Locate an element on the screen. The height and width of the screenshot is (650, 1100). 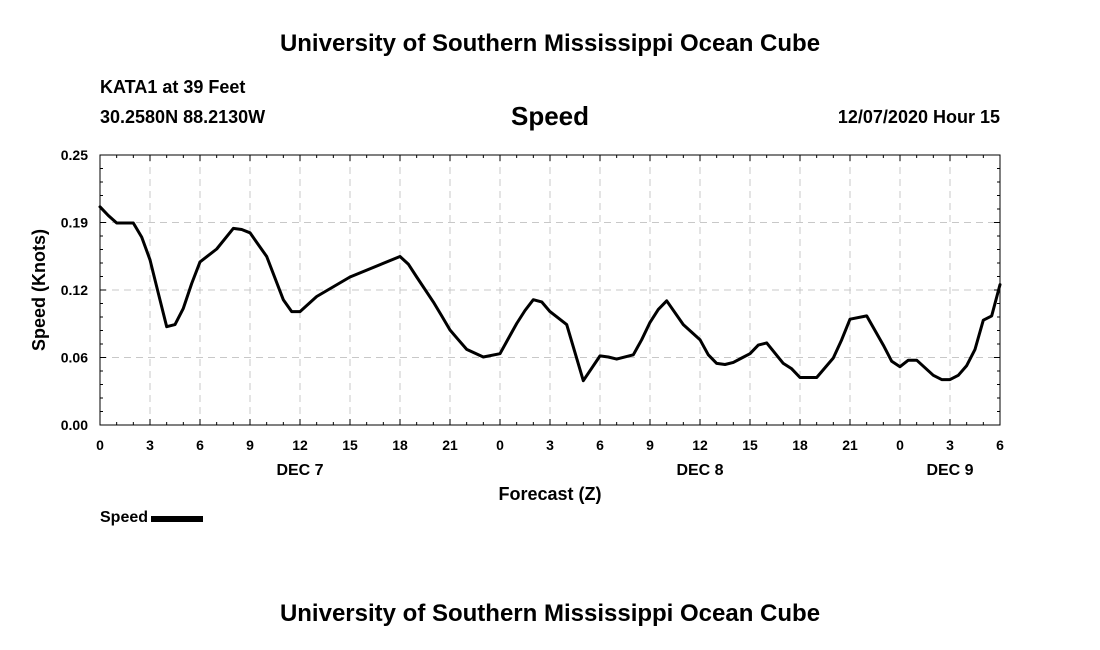
date-label: DEC 8 is located at coordinates (699, 470).